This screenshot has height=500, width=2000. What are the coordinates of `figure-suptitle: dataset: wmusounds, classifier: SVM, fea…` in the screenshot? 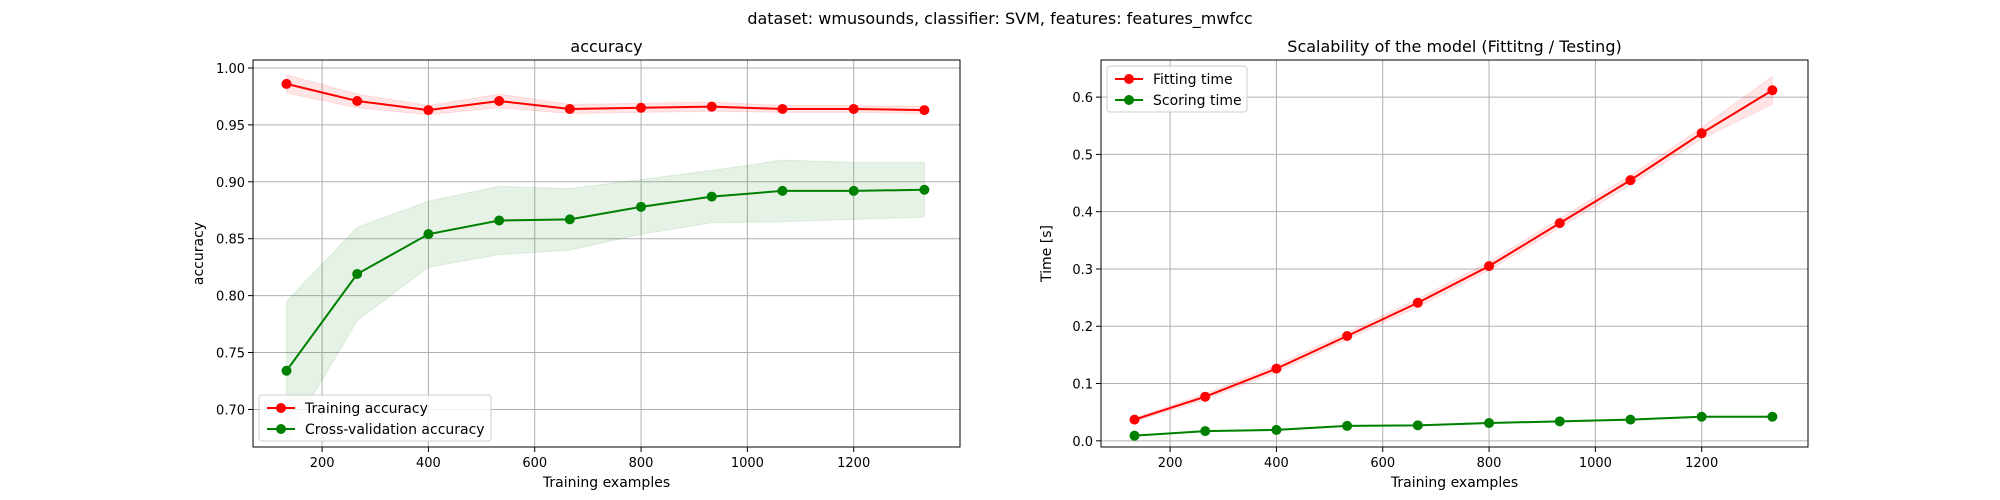 It's located at (999, 19).